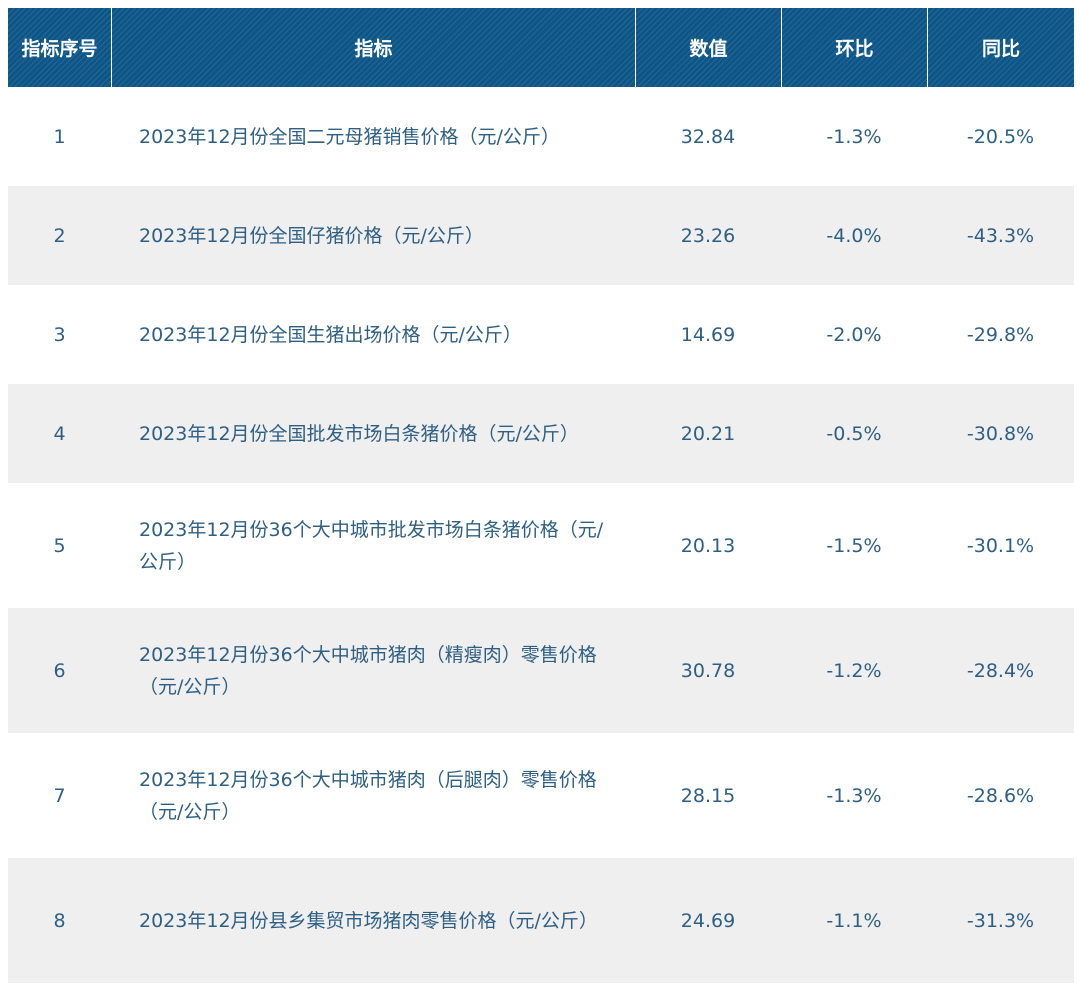  What do you see at coordinates (1000, 795) in the screenshot?
I see `row-yoy: -28.6%` at bounding box center [1000, 795].